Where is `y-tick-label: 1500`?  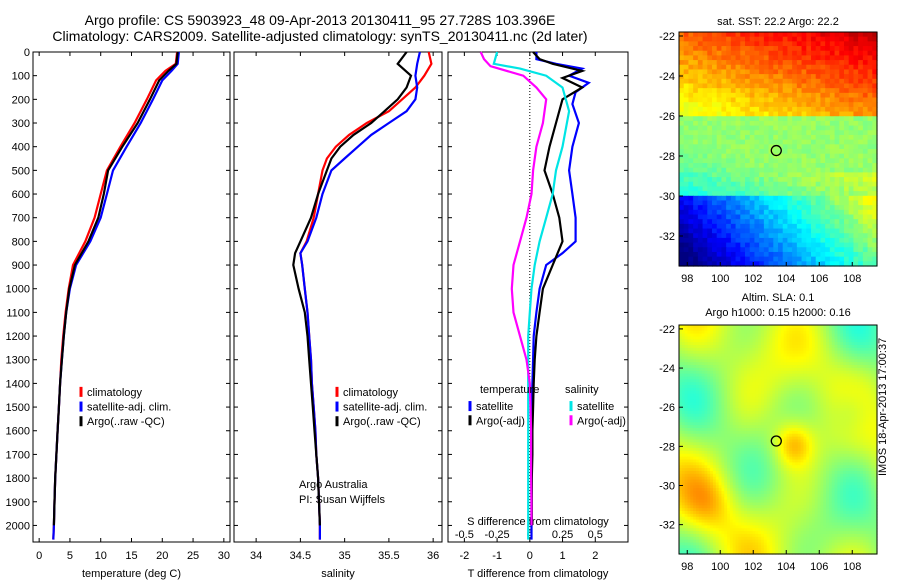
y-tick-label: 1500 is located at coordinates (18, 408).